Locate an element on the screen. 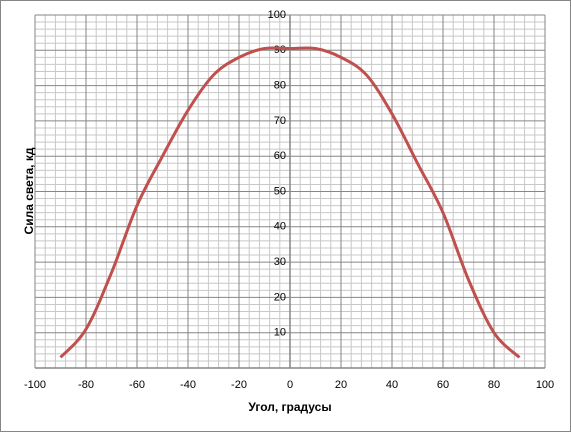  x-tick-label: 20 is located at coordinates (341, 385).